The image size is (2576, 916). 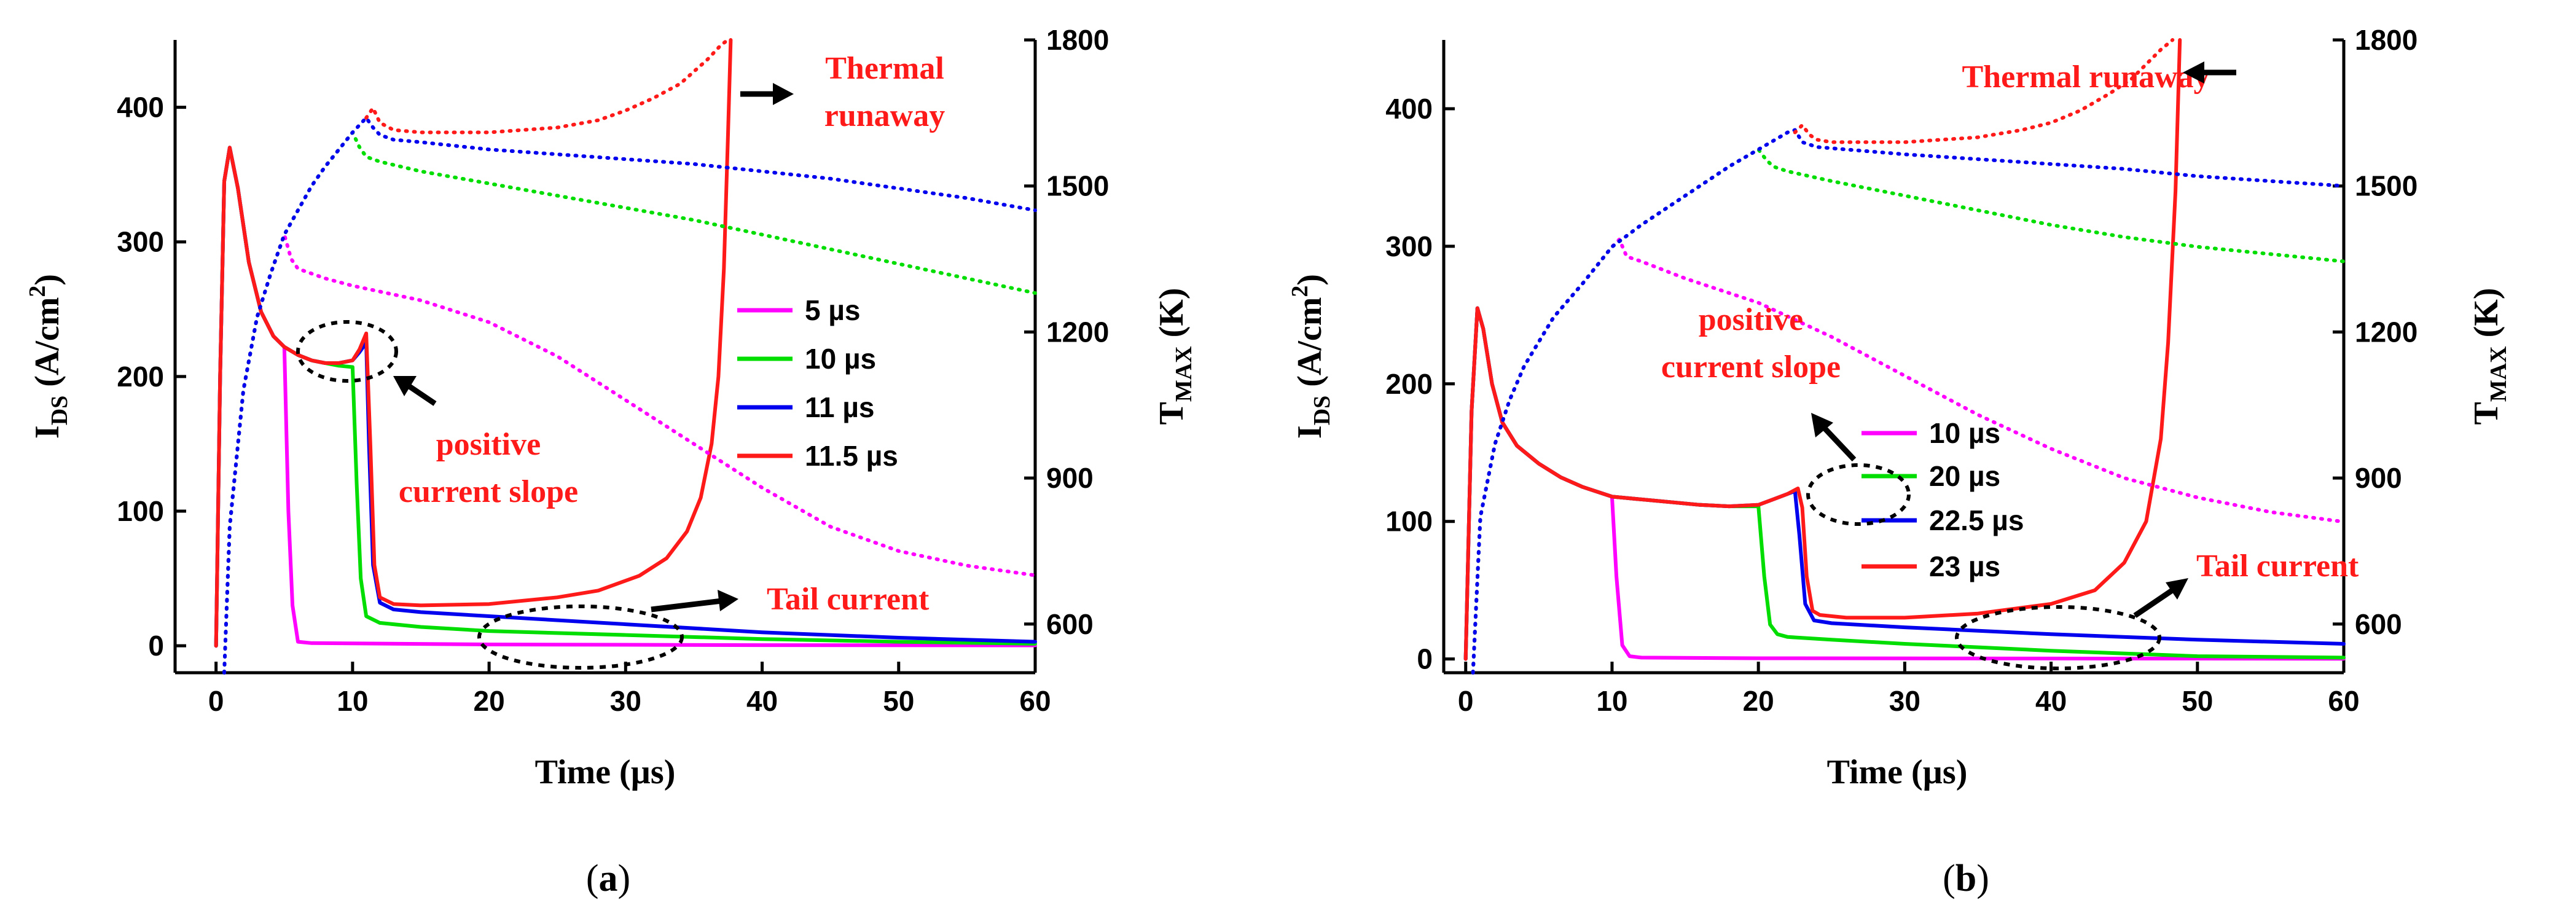 What do you see at coordinates (2489, 356) in the screenshot?
I see `panel-b-y2-axis-title: TMAX (K)` at bounding box center [2489, 356].